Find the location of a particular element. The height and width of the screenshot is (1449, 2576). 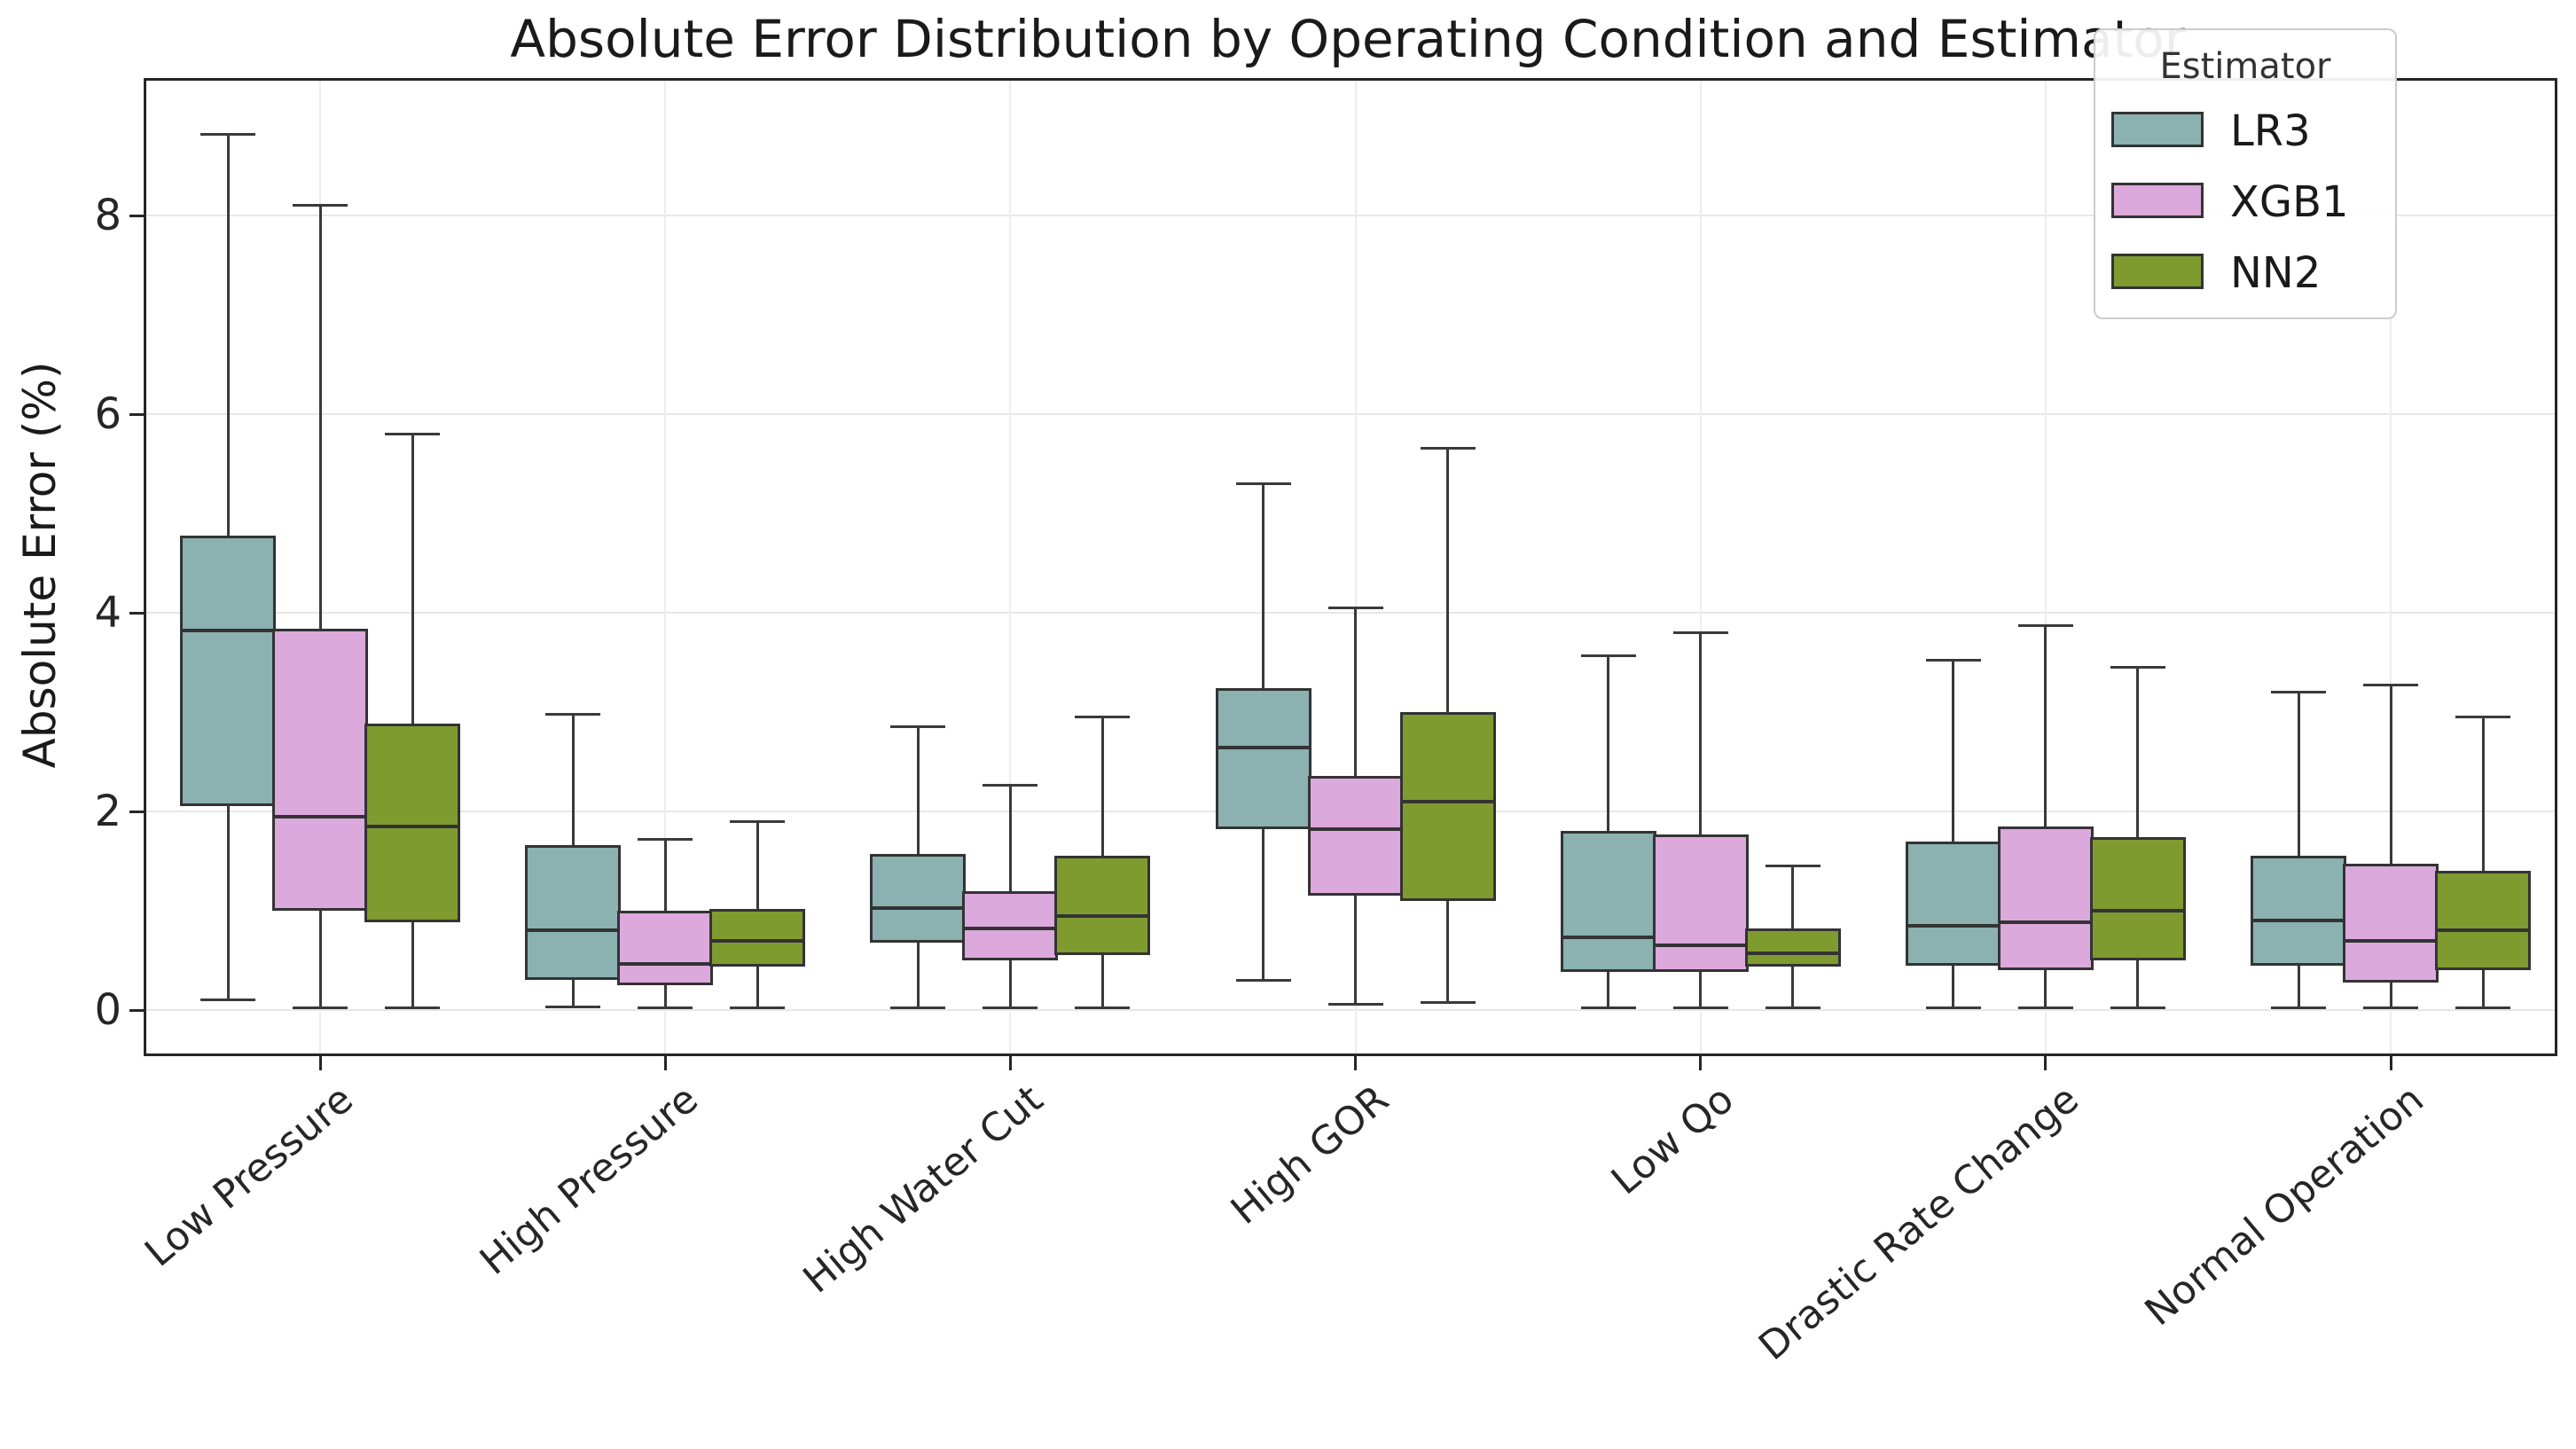

whisker-cap-low-LR3-low-pressure is located at coordinates (227, 1000).